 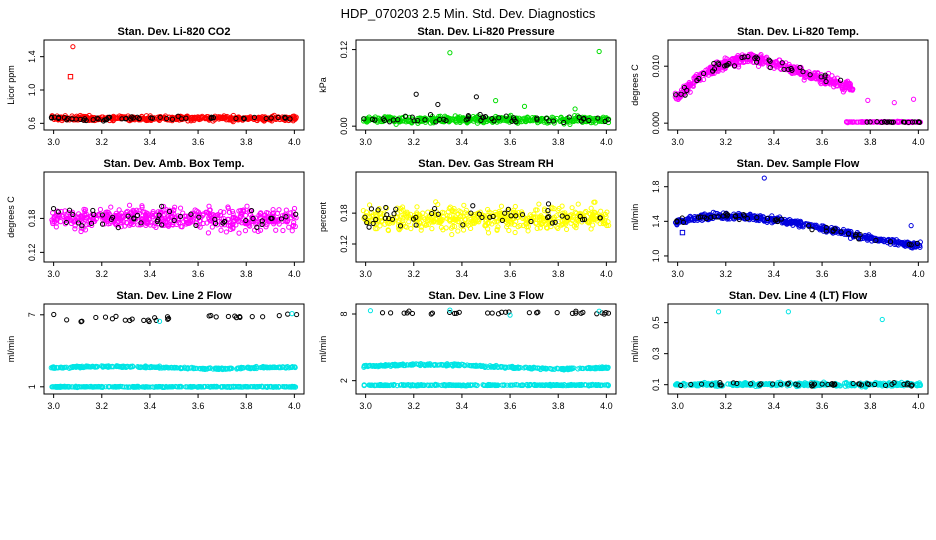 What do you see at coordinates (798, 164) in the screenshot?
I see `plot-title: Stan. Dev. Sample Flow` at bounding box center [798, 164].